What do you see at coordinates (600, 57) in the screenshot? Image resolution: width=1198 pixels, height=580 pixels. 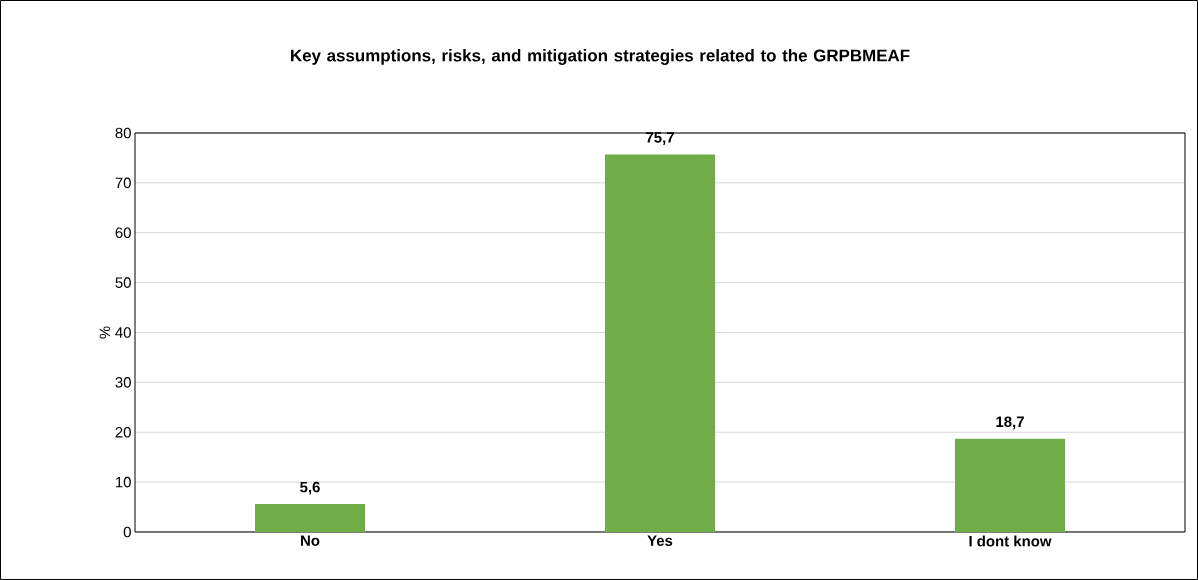 I see `chart-title: Key assumptions, risks, and mitigation strategies related to the GRPBMEAF` at bounding box center [600, 57].